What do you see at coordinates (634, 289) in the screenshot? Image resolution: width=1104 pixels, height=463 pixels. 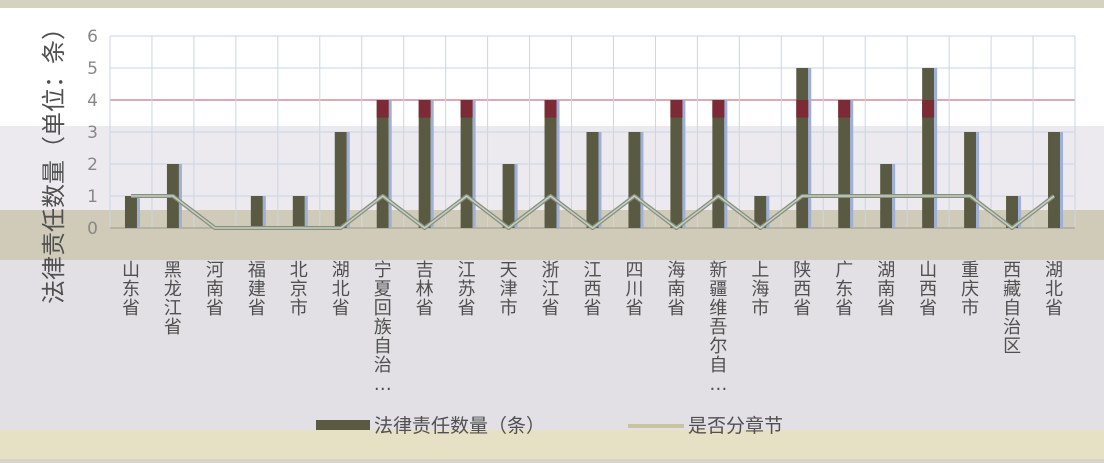 I see `x-tick-label: 四川省` at bounding box center [634, 289].